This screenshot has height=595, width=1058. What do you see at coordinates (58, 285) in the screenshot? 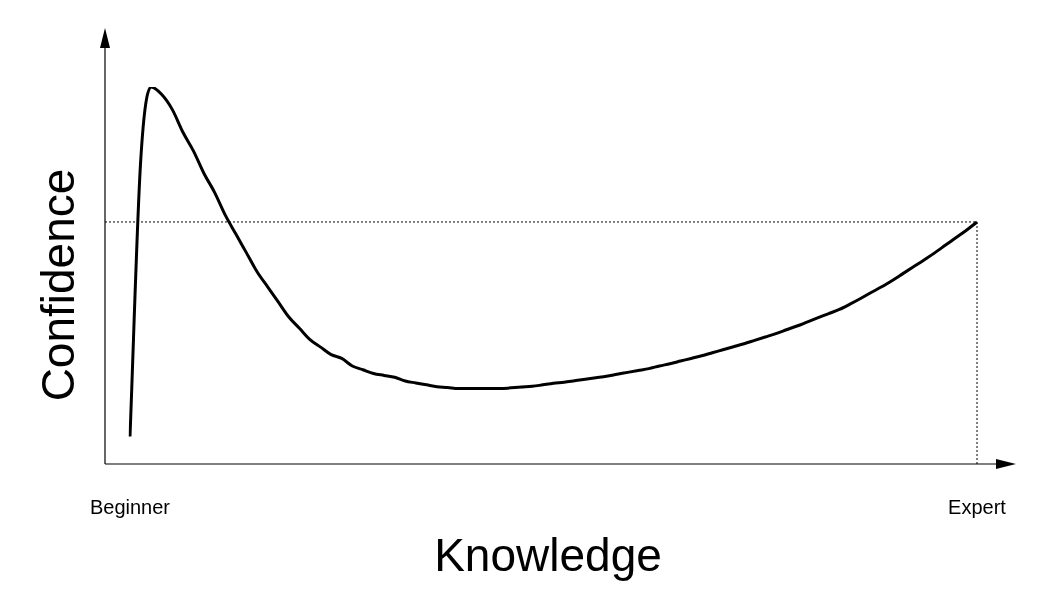
I see `y-axis-title: Confidence` at bounding box center [58, 285].